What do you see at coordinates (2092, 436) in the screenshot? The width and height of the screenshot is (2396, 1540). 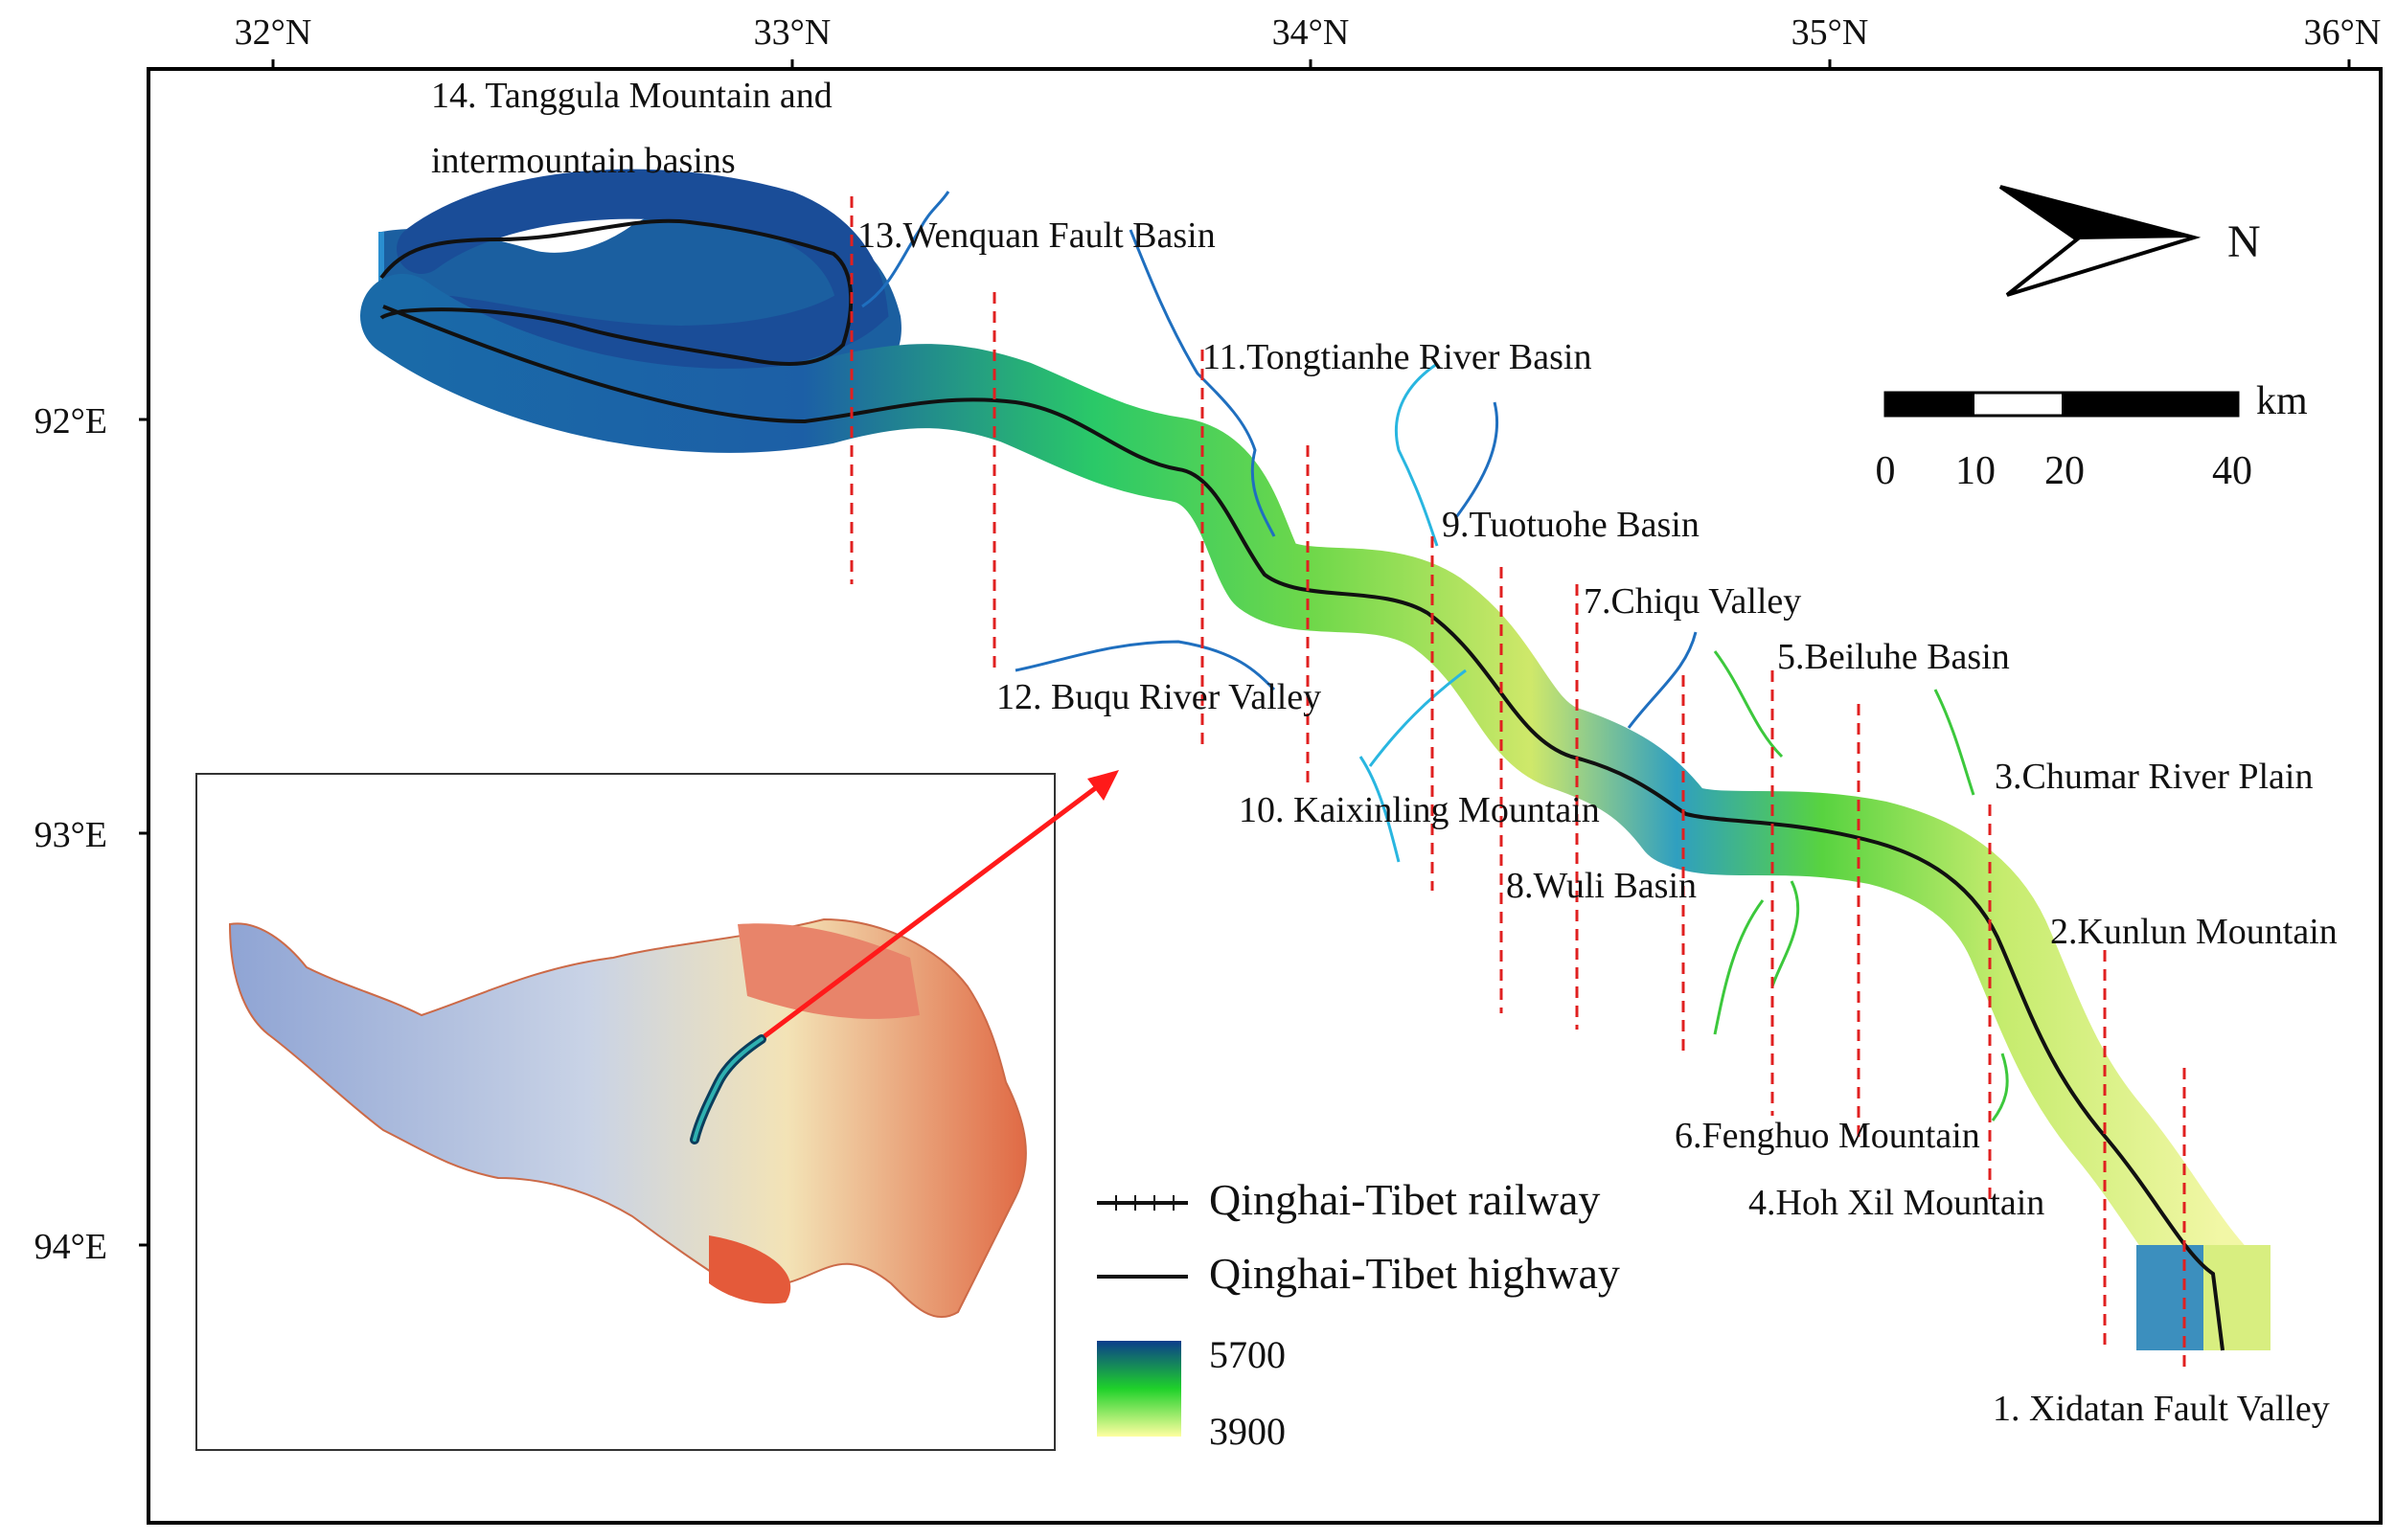 I see `scale-bar: km 0 10 20 40` at bounding box center [2092, 436].